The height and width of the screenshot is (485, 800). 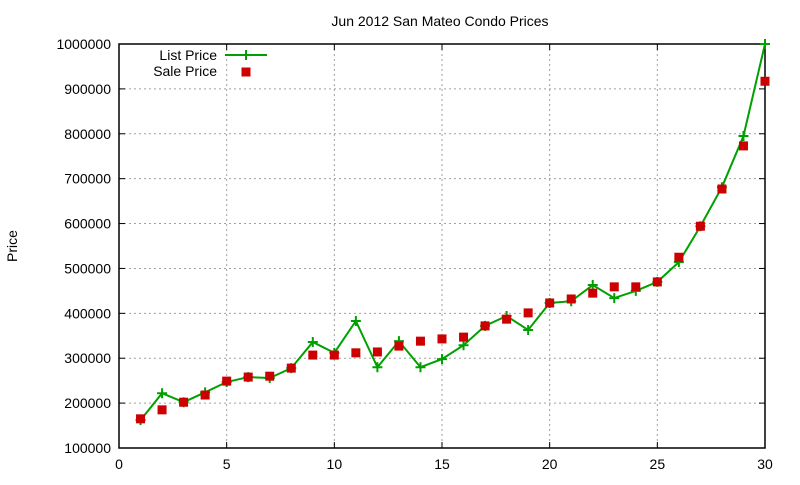 What do you see at coordinates (87, 268) in the screenshot?
I see `y-tick-label: 500000` at bounding box center [87, 268].